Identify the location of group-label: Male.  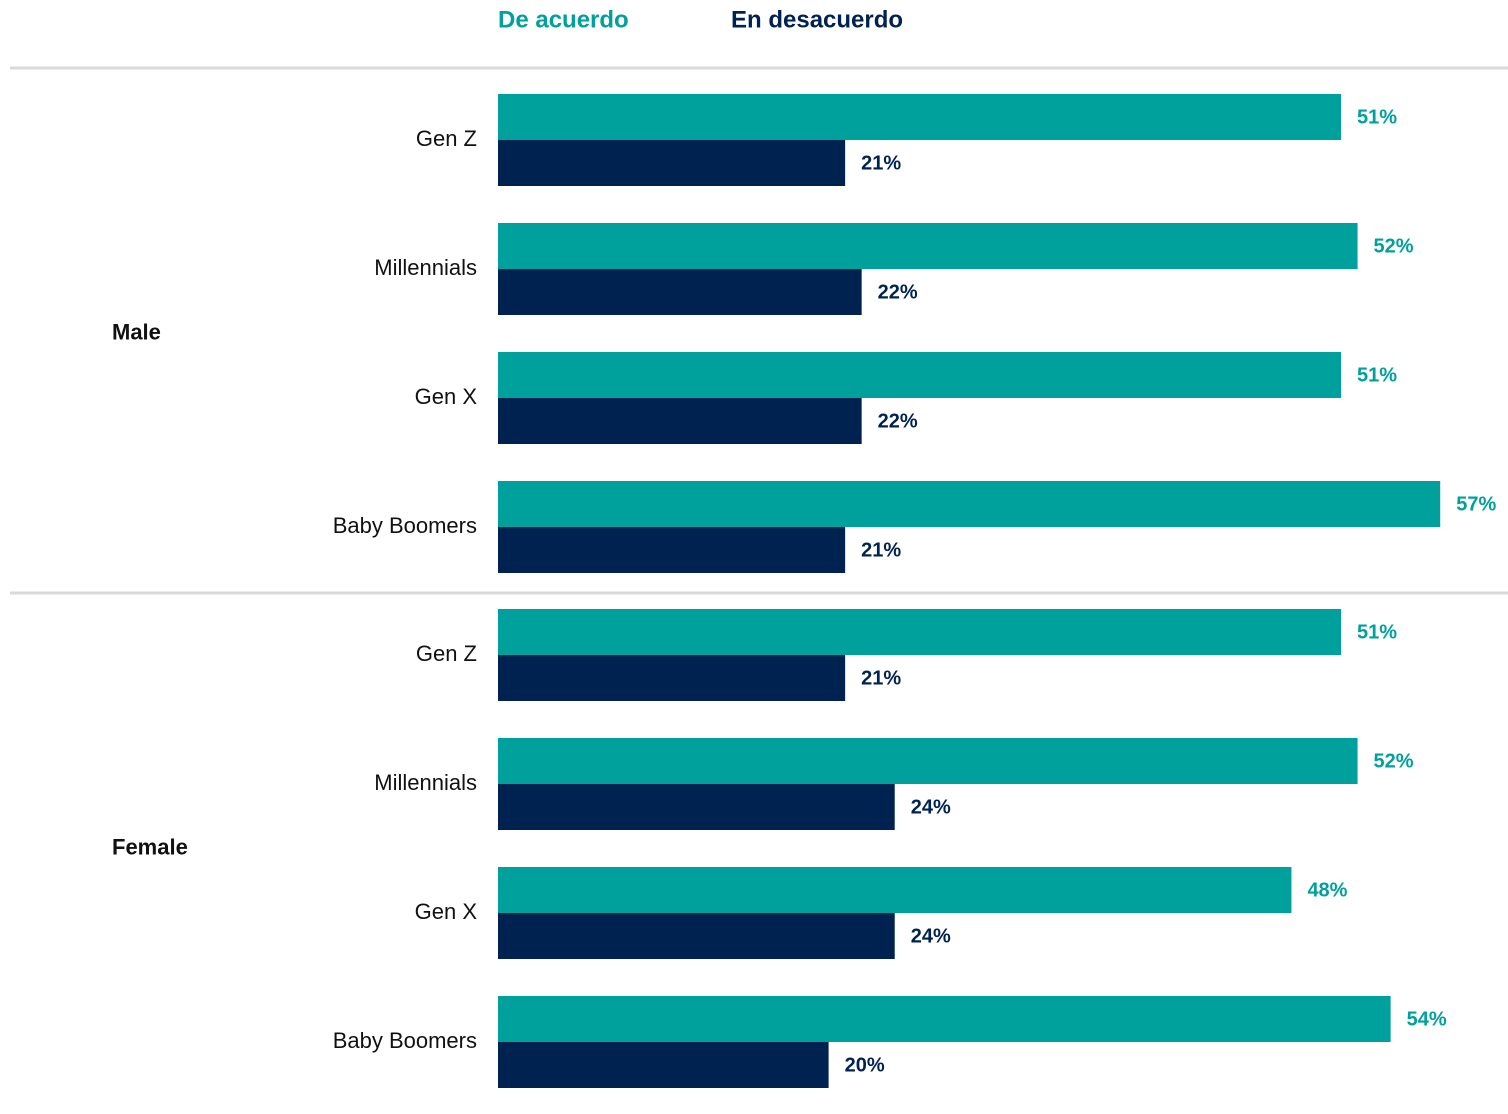
(136, 331).